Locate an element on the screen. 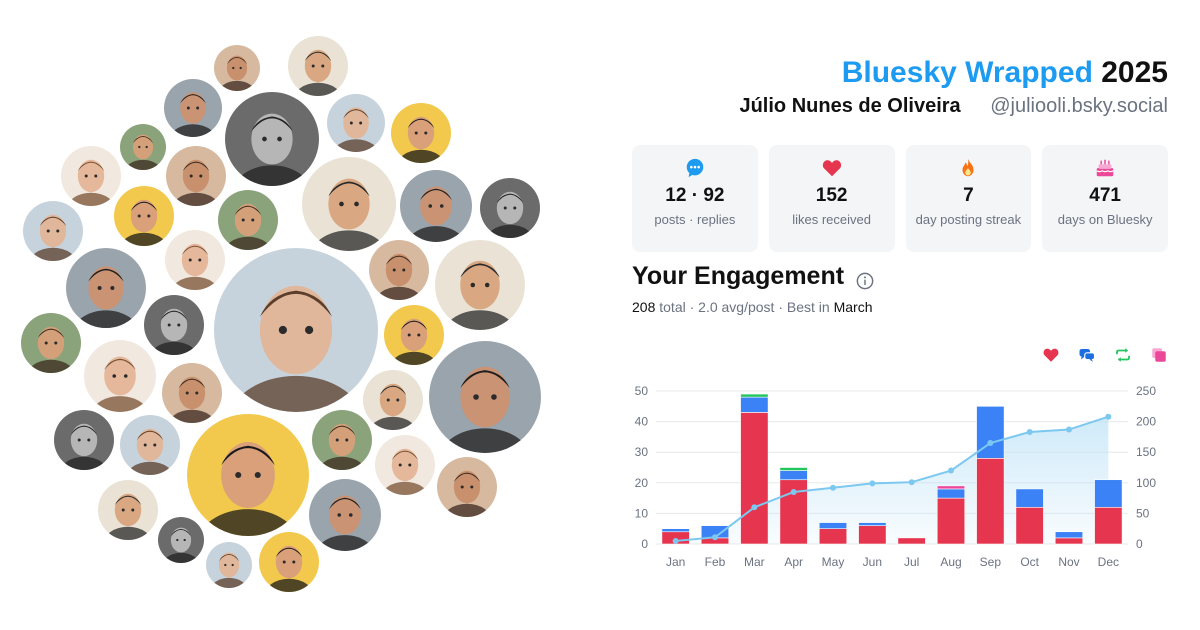  y-tick-label: 20 is located at coordinates (642, 483).